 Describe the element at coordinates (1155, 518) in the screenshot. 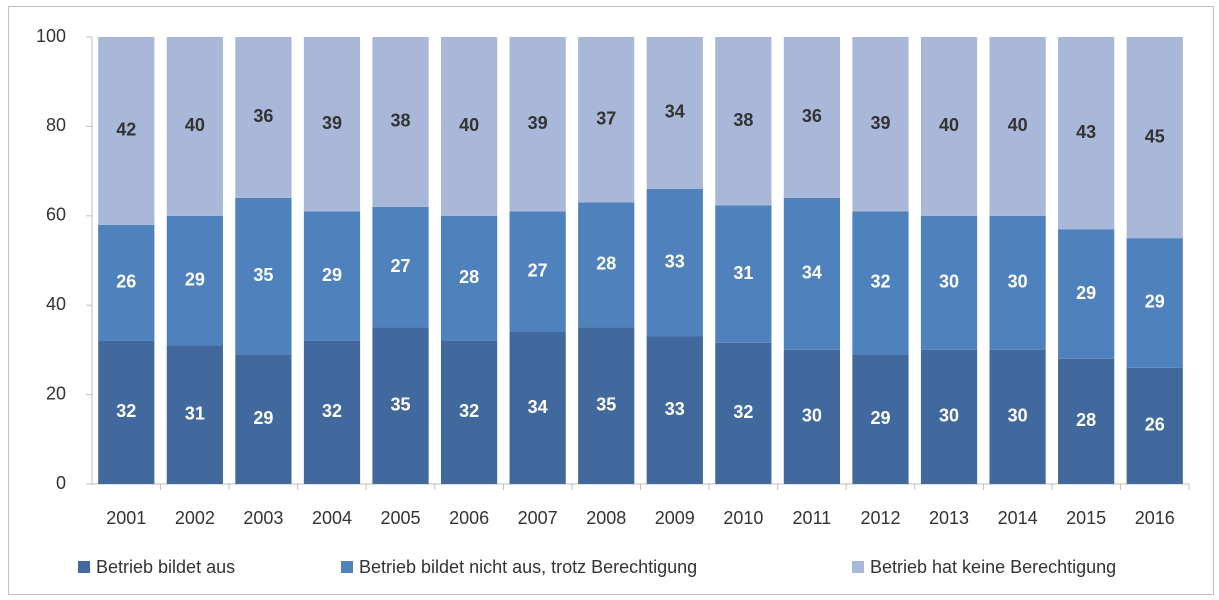

I see `x-tick-label: 2016` at that location.